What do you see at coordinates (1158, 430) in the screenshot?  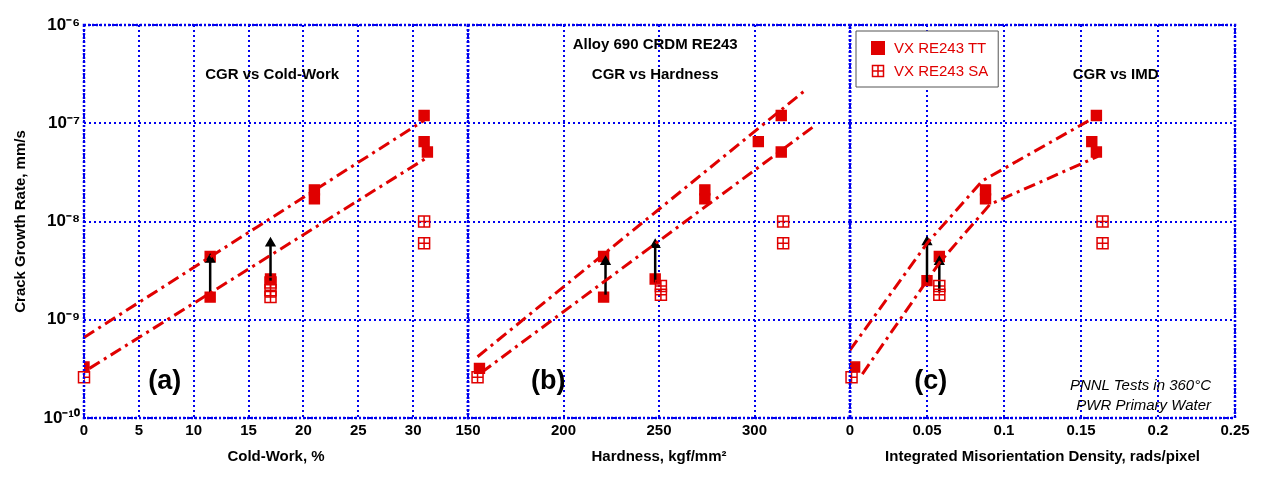 I see `x-tick-label: 0.2` at bounding box center [1158, 430].